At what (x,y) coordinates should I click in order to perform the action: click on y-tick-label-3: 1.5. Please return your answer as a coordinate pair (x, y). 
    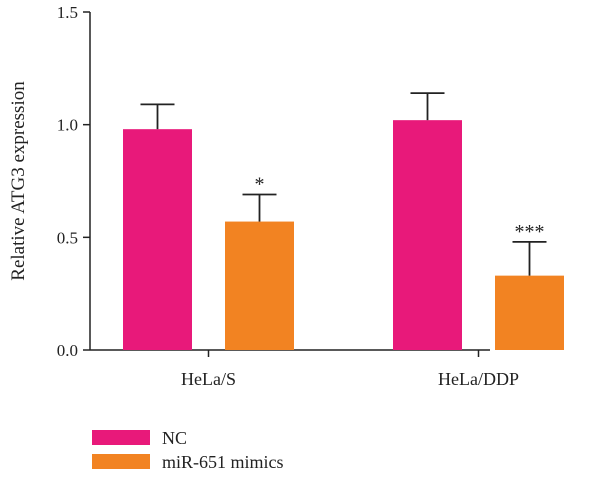
    Looking at the image, I should click on (67, 12).